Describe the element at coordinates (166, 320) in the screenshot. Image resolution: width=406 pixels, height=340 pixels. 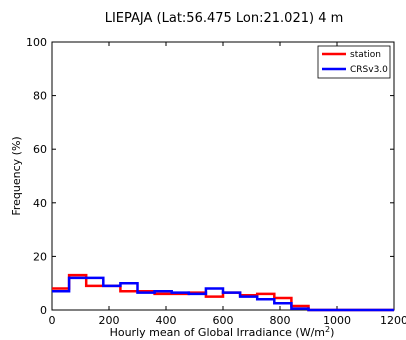
I see `x-tick-label: 400` at that location.